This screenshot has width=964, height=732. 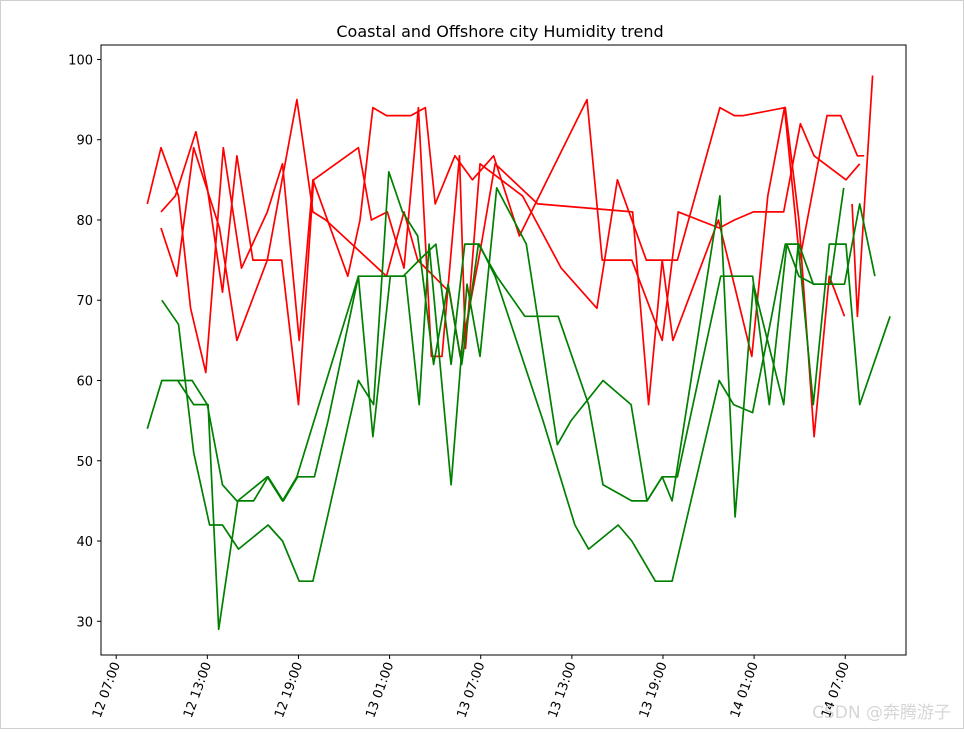 I want to click on y-axis: 30 40 50 60 70 80 90 100, so click(x=84, y=341).